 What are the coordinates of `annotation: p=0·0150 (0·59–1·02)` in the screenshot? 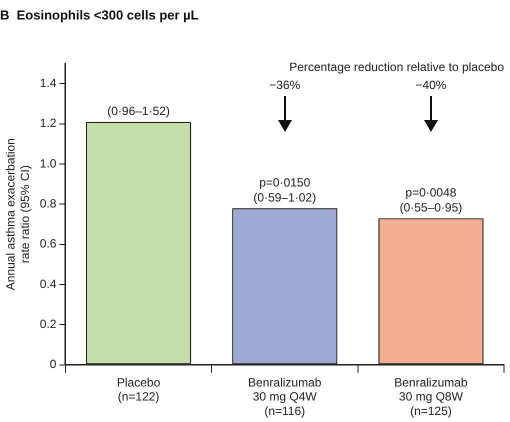 It's located at (284, 189).